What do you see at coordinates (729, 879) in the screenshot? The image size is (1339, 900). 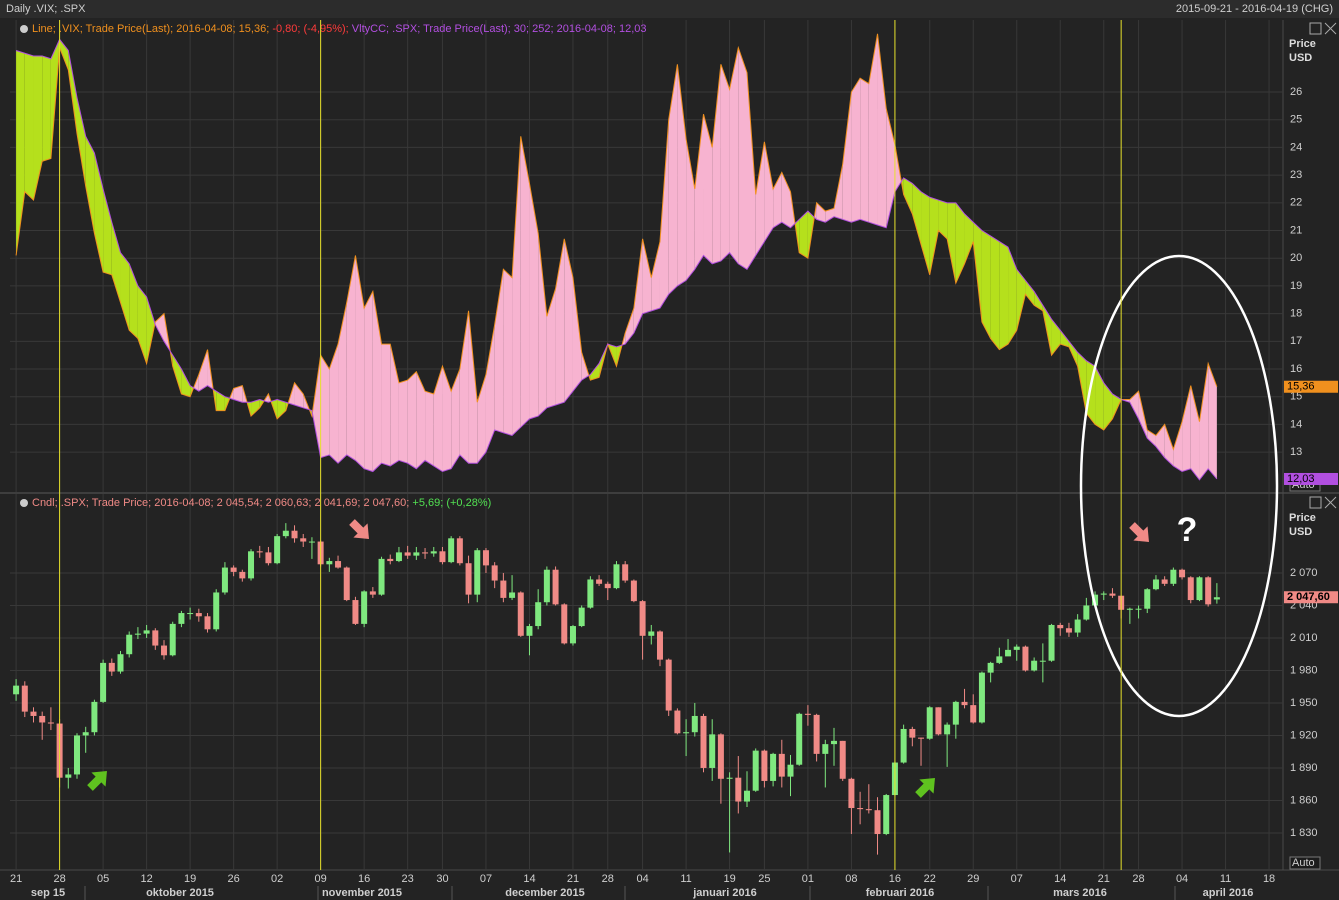 I see `x-tick-label: 19` at bounding box center [729, 879].